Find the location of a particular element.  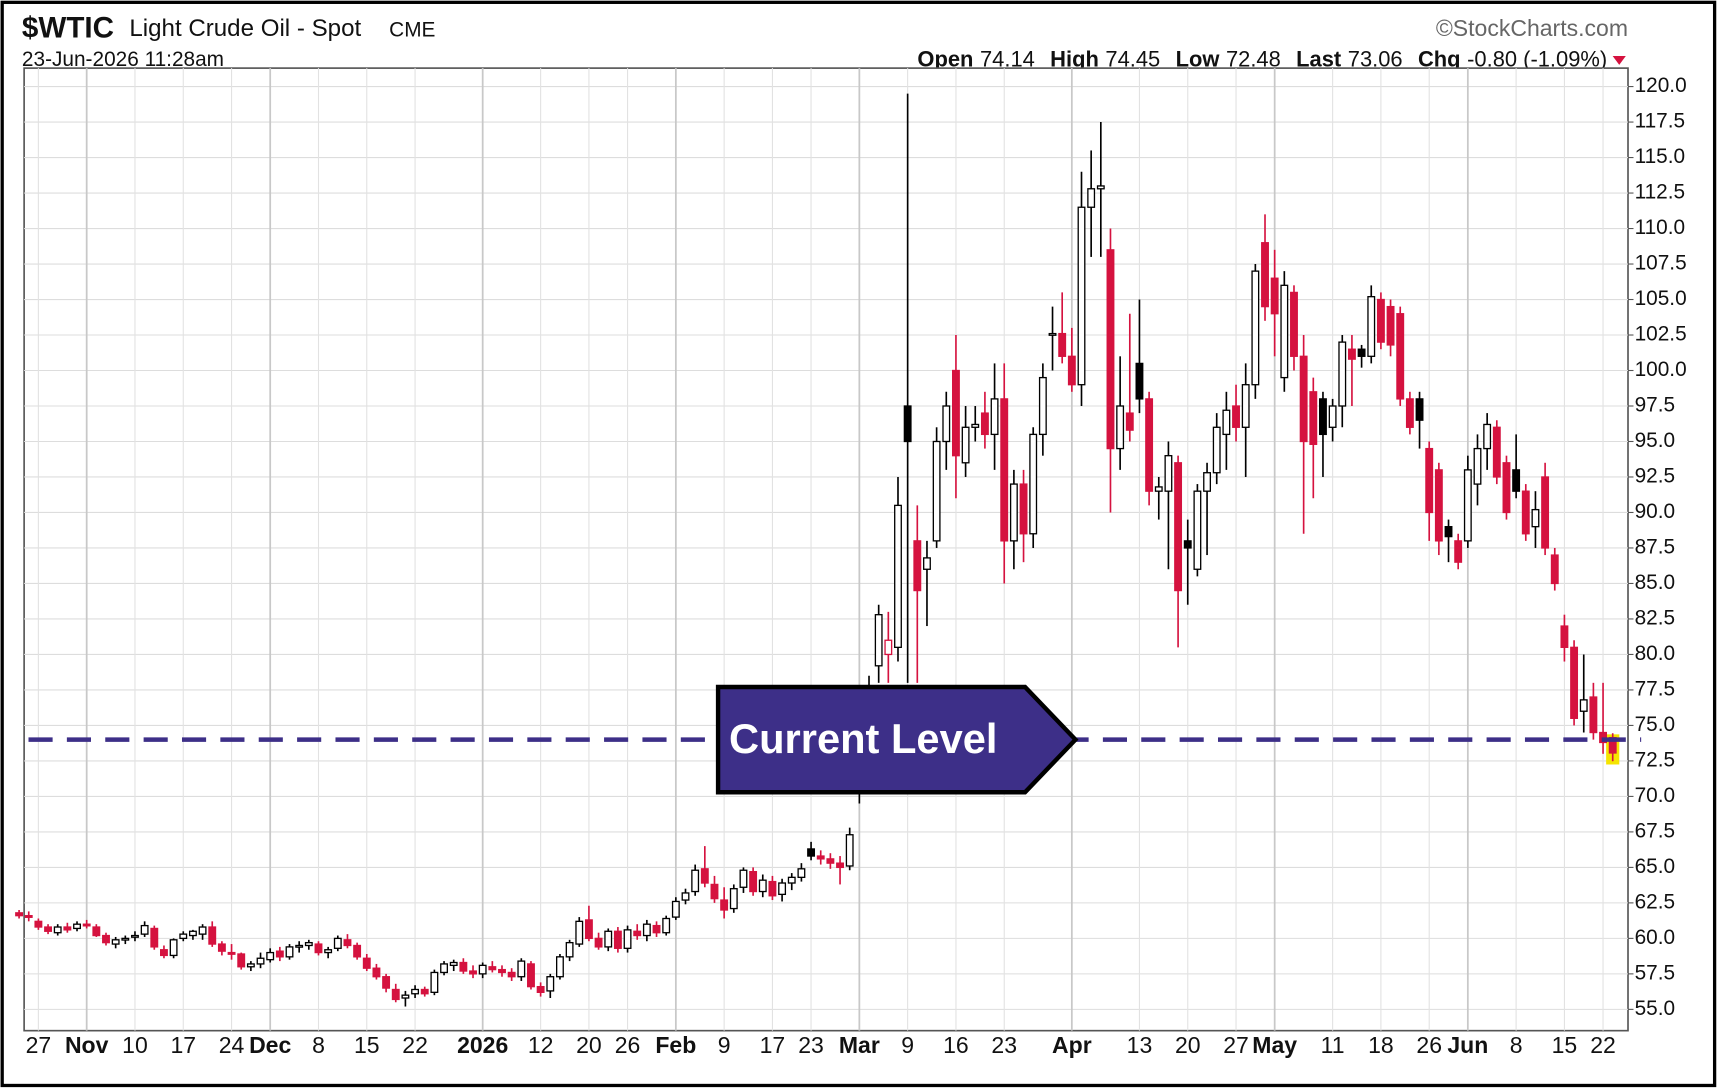

x-tick-label: 27 is located at coordinates (39, 1045).